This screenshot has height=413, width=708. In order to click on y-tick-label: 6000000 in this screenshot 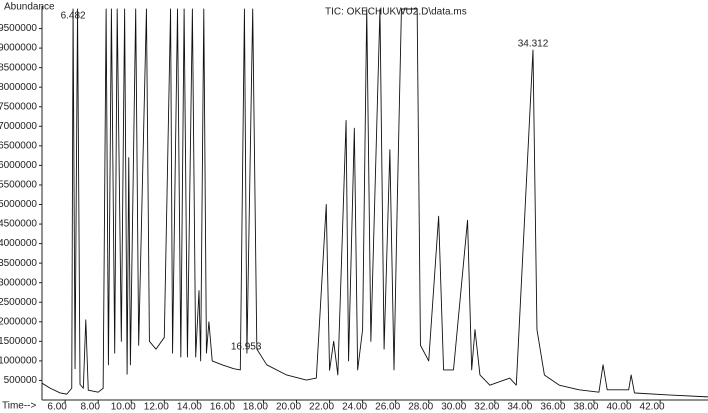, I will do `click(18, 165)`.